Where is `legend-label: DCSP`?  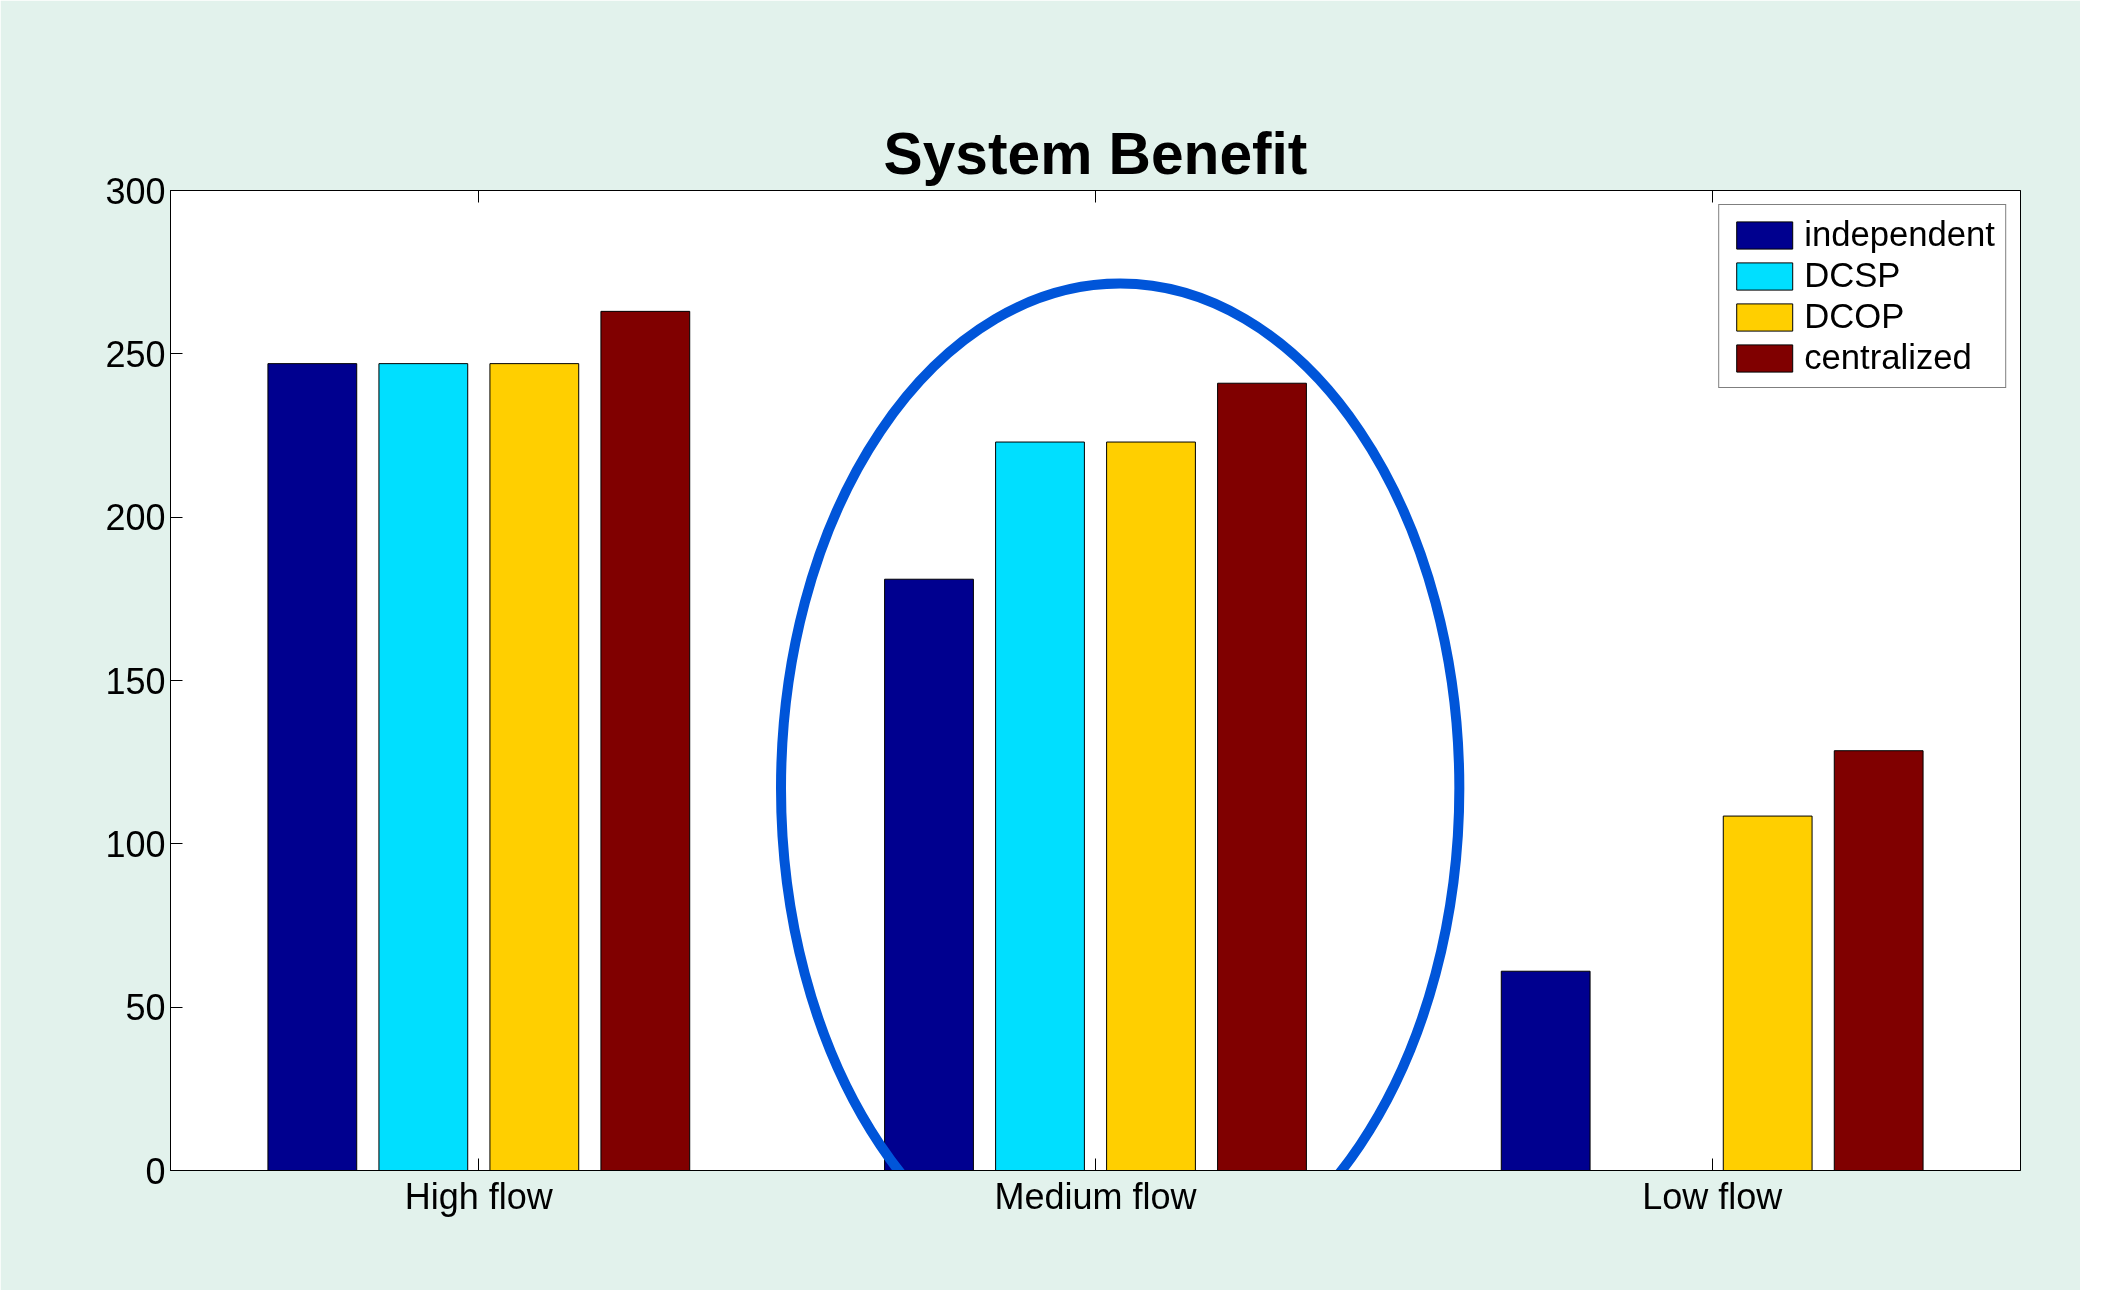 legend-label: DCSP is located at coordinates (1852, 275).